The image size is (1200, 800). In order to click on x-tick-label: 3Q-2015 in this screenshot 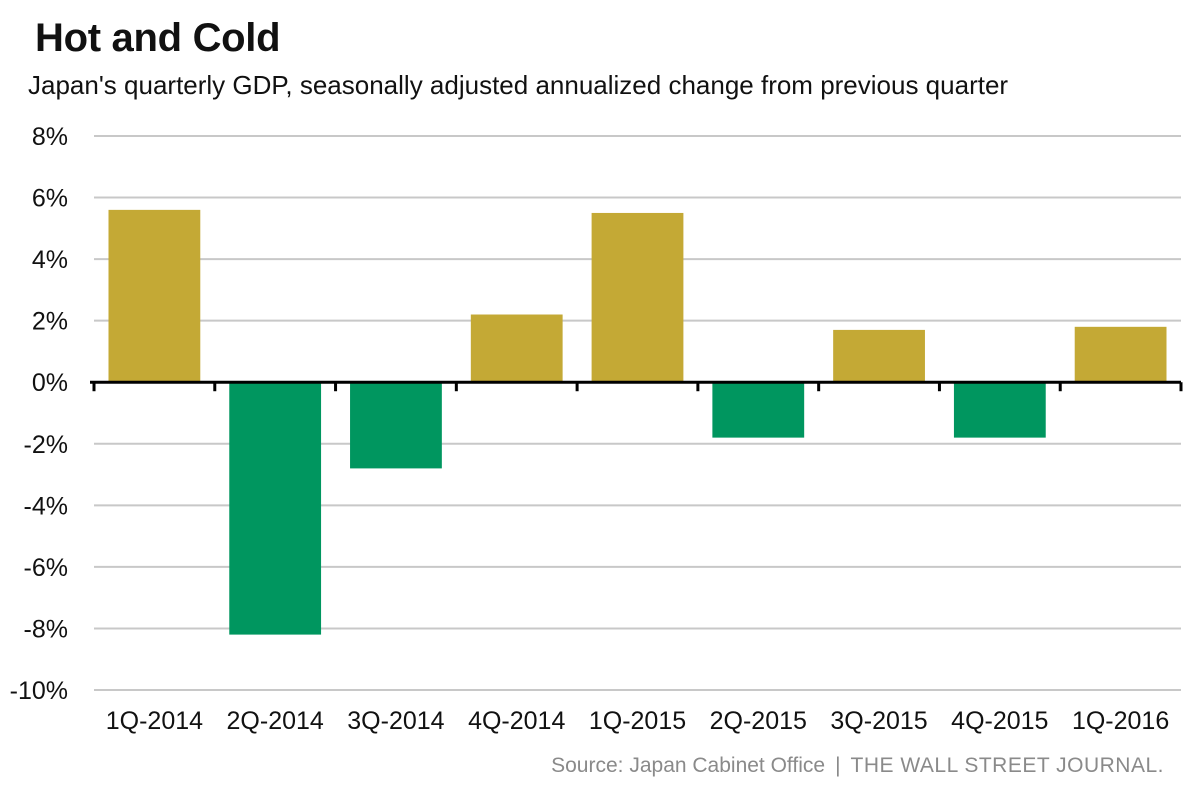, I will do `click(878, 721)`.